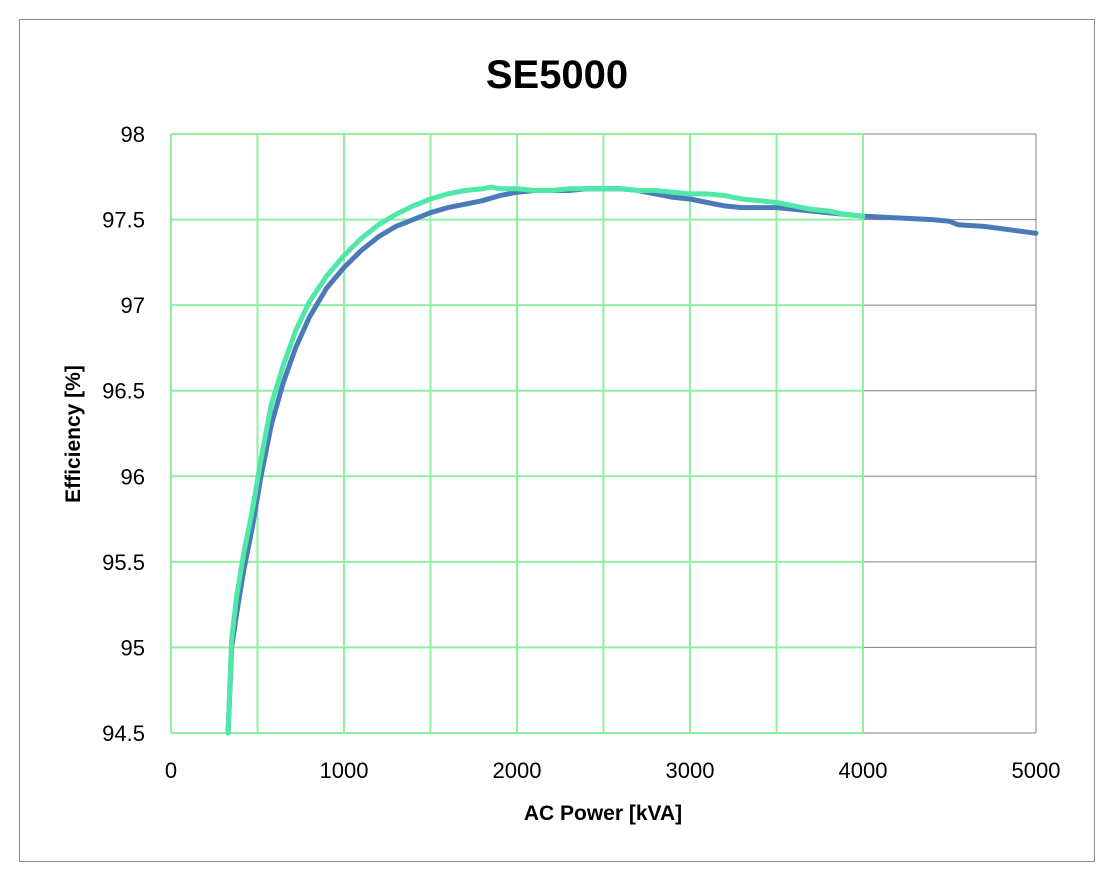  What do you see at coordinates (123, 391) in the screenshot?
I see `y-tick-label: 96.5` at bounding box center [123, 391].